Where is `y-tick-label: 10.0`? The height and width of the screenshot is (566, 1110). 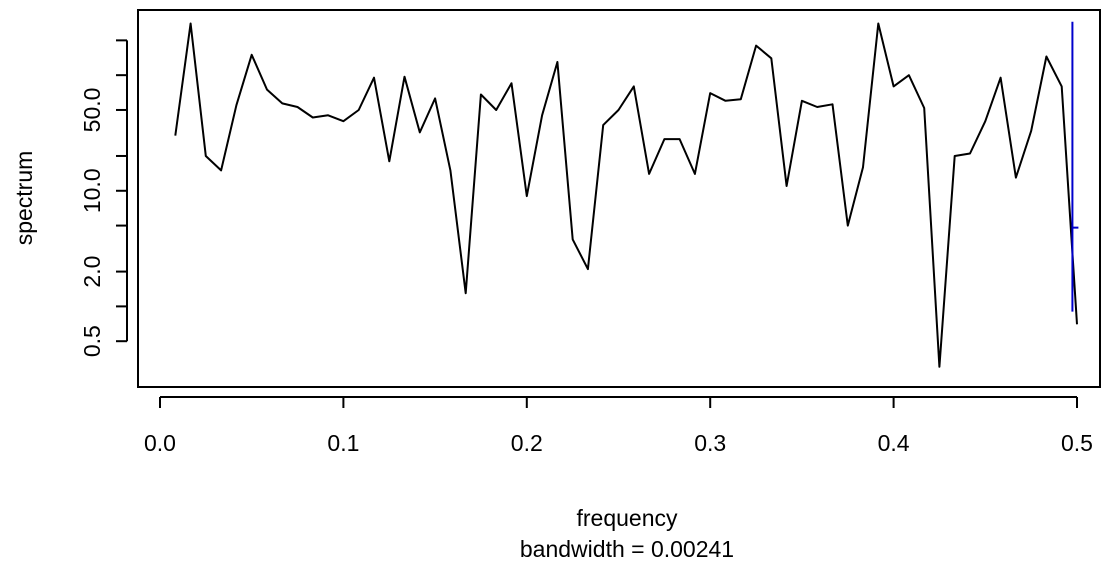
y-tick-label: 10.0 is located at coordinates (92, 190).